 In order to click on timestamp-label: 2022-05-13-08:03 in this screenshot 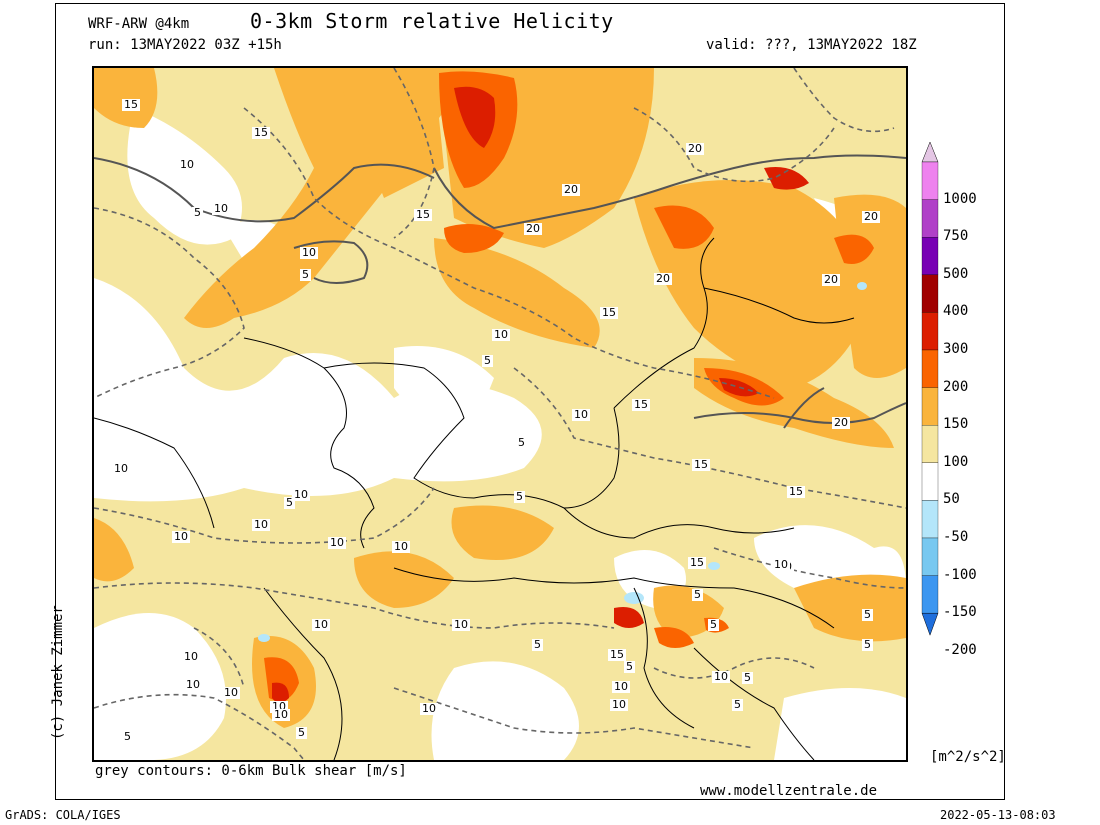, I will do `click(998, 815)`.